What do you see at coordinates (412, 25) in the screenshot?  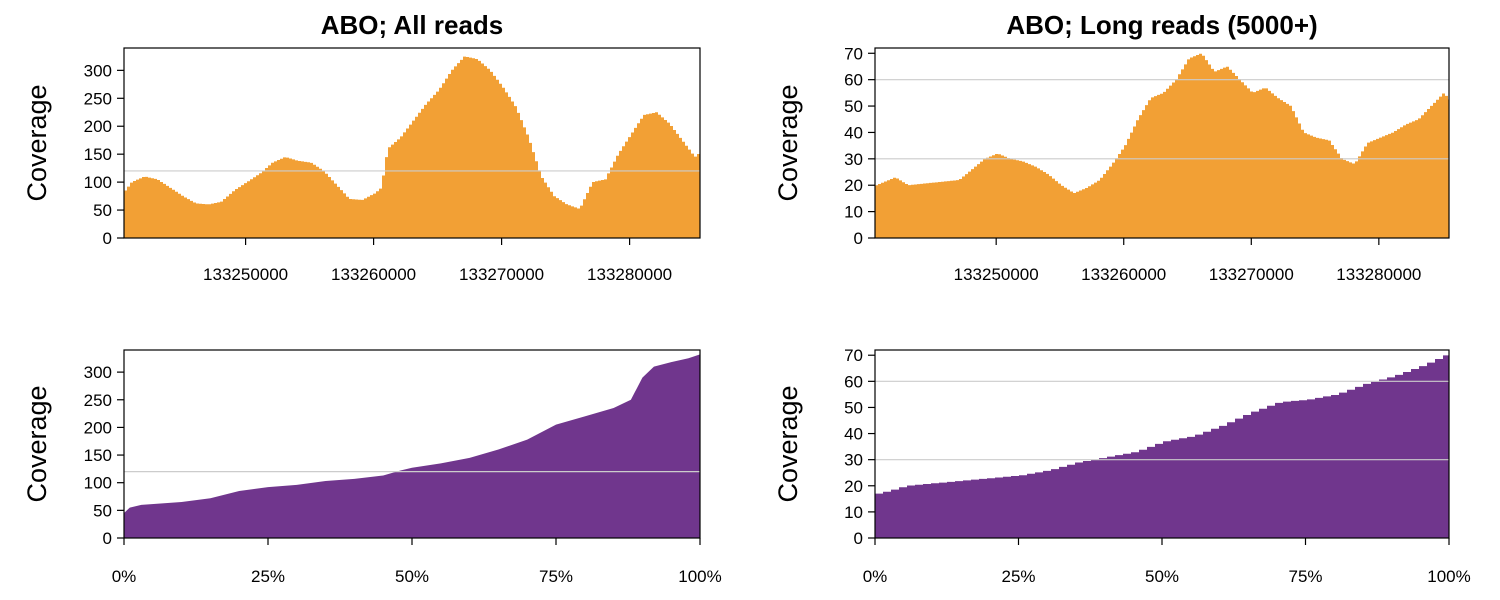 I see `panel-title: ABO; All reads` at bounding box center [412, 25].